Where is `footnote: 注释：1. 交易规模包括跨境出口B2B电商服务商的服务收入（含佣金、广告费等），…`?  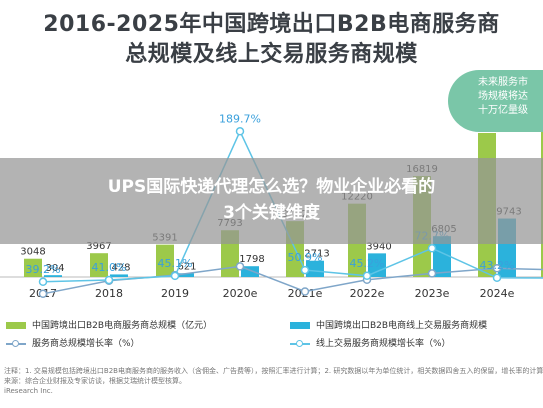 footnote: 注释：1. 交易规模包括跨境出口B2B电商服务商的服务收入（含佣金、广告费等），… is located at coordinates (273, 381).